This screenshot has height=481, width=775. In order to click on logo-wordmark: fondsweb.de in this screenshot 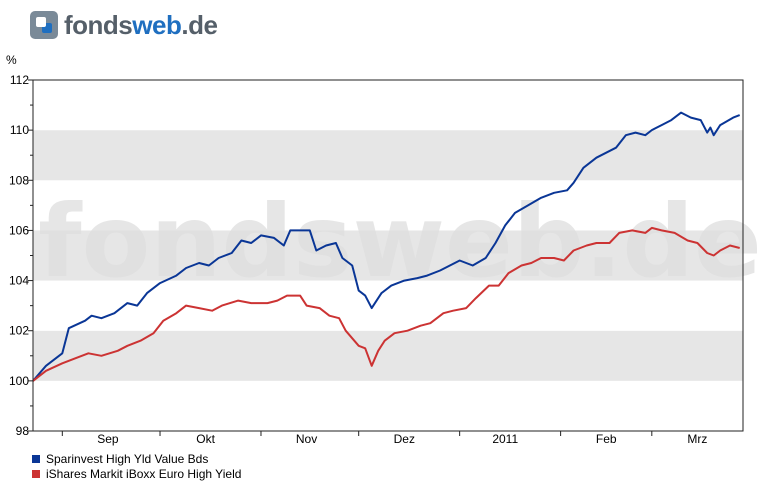, I will do `click(141, 25)`.